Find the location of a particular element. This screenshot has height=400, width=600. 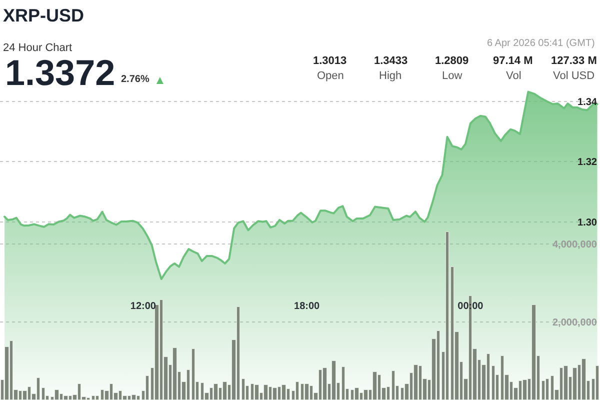

x-tick-label: 18:00 is located at coordinates (307, 306).